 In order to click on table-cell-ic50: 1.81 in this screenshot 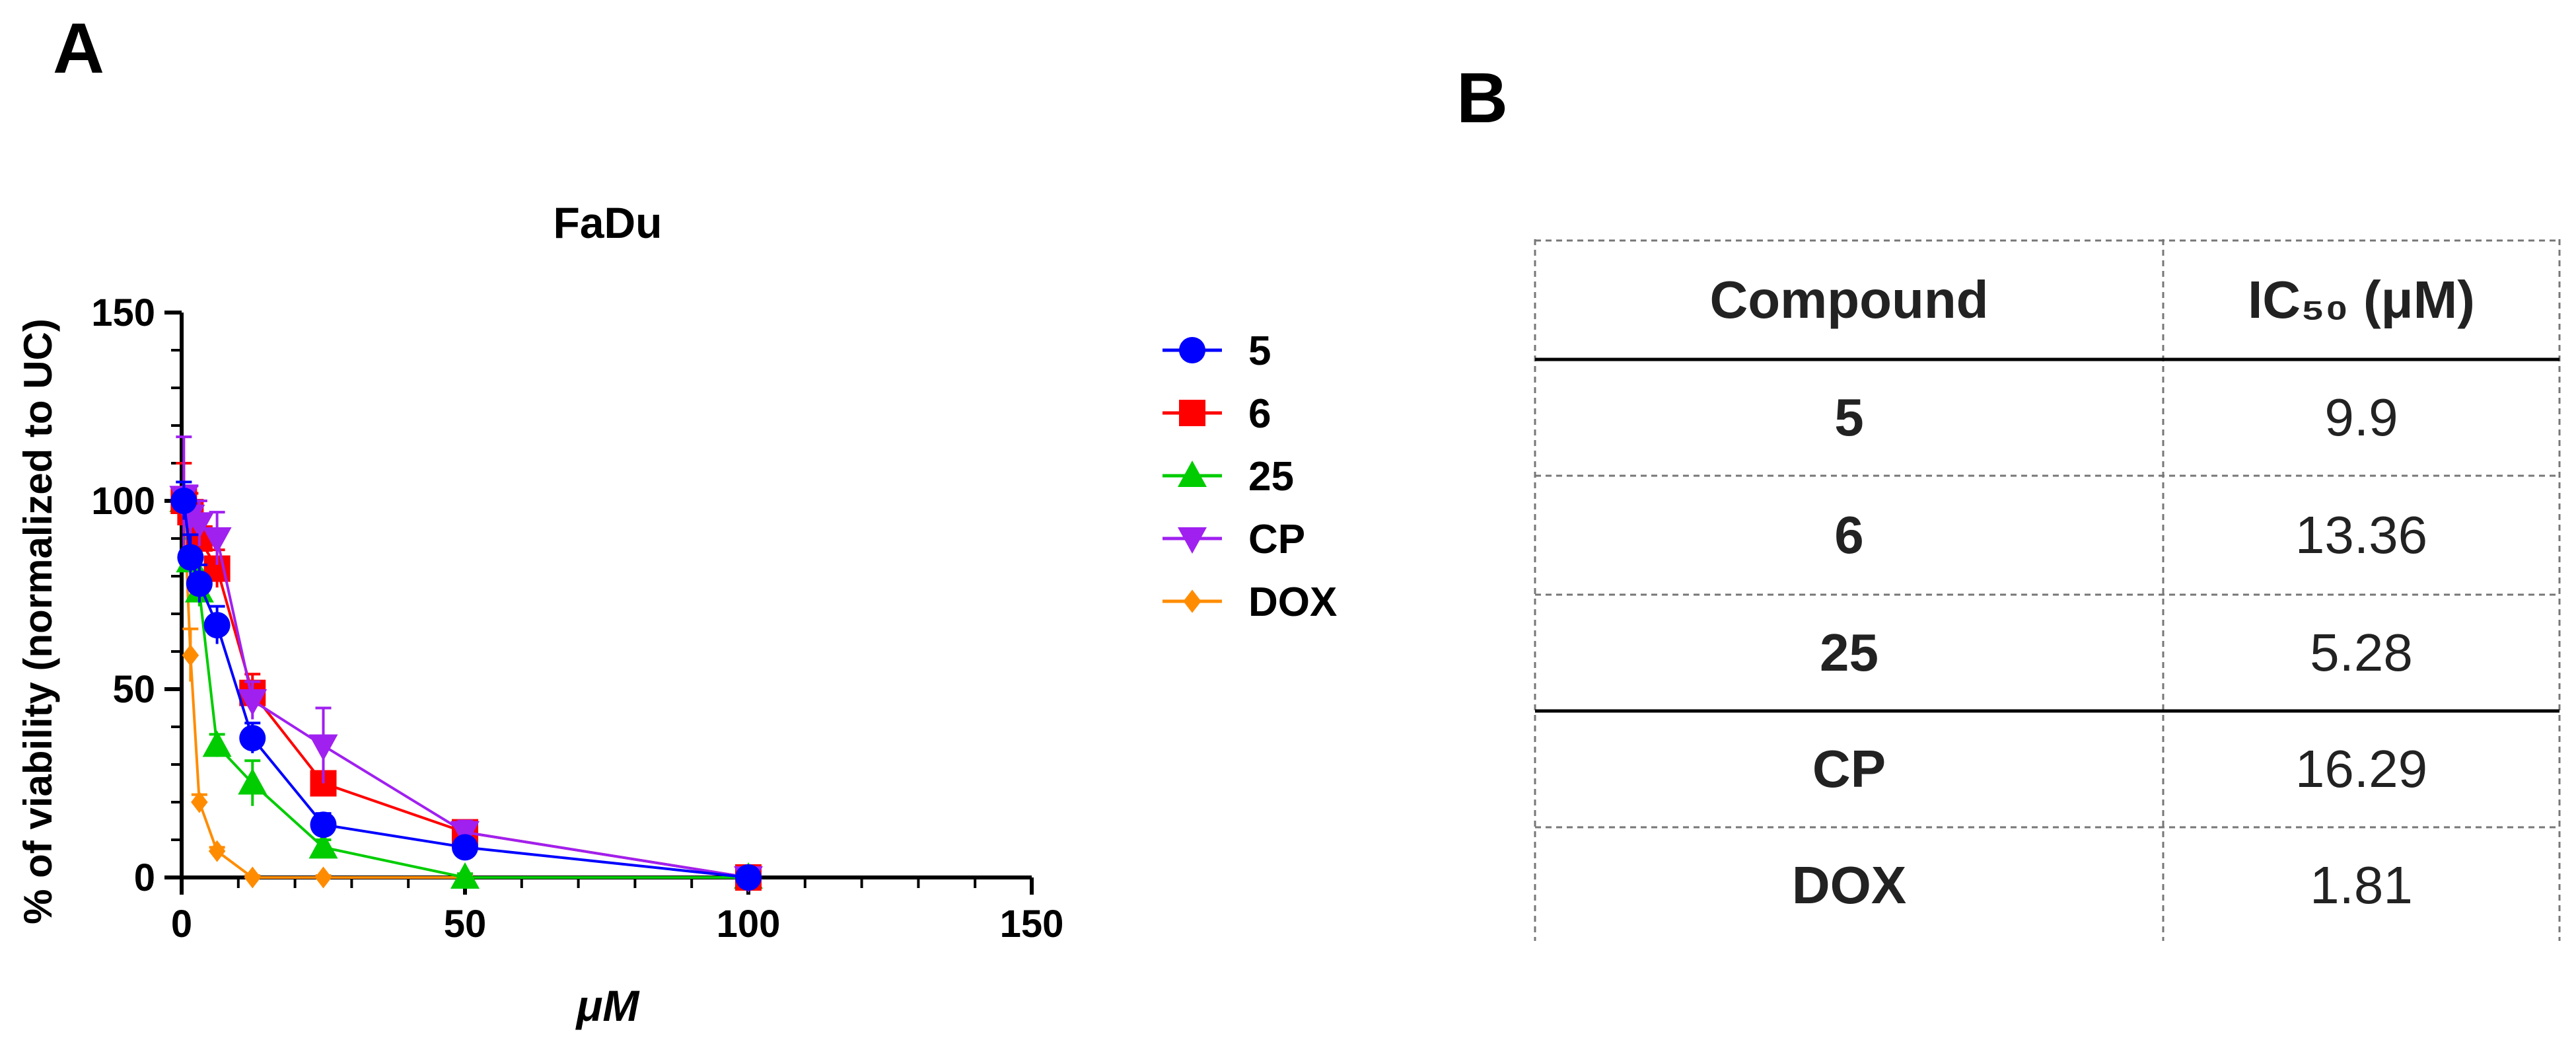, I will do `click(2362, 884)`.